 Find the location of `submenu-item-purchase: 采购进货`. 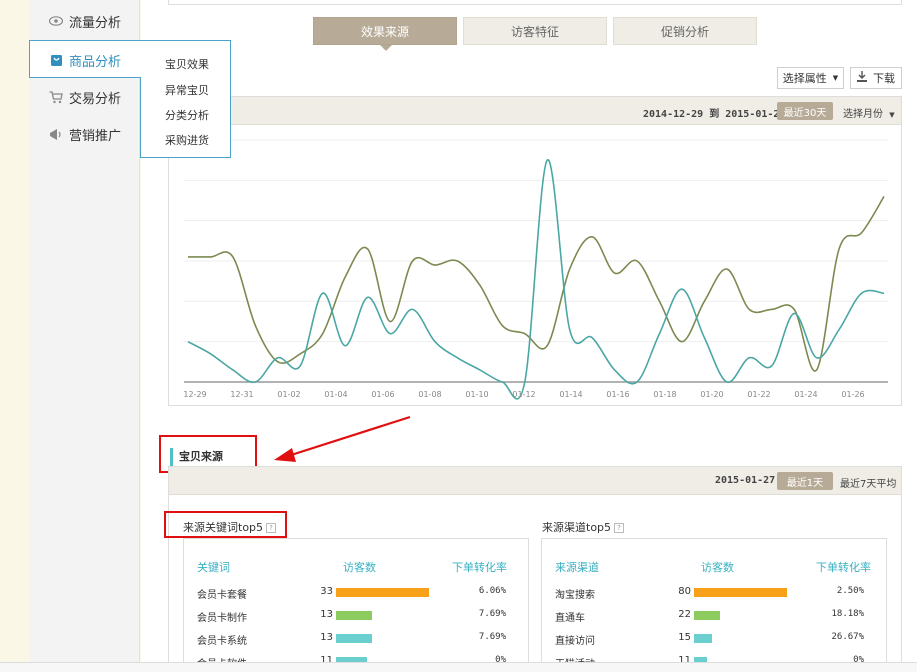

submenu-item-purchase: 采购进货 is located at coordinates (187, 140).